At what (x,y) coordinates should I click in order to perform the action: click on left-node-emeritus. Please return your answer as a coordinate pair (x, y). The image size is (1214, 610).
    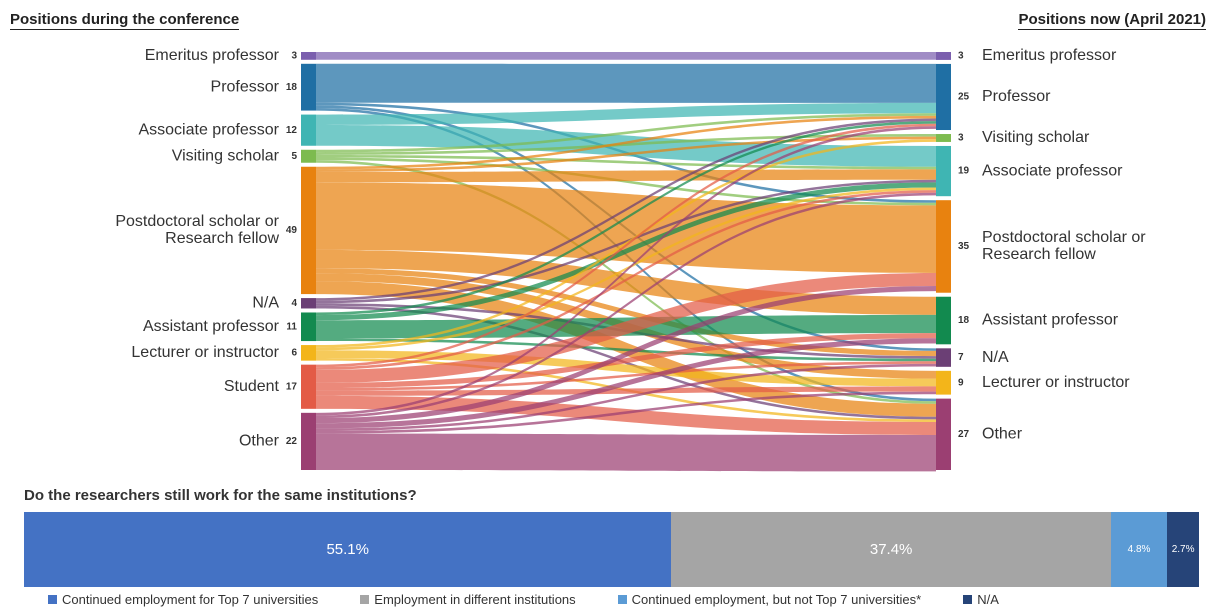
    Looking at the image, I should click on (308, 56).